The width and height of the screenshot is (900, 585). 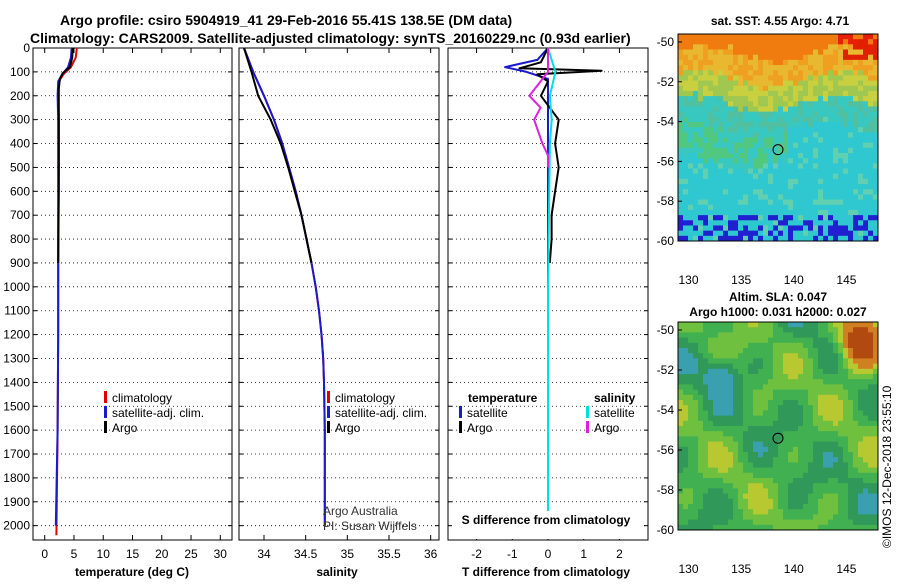 What do you see at coordinates (846, 280) in the screenshot?
I see `longitude-tick-label: 145` at bounding box center [846, 280].